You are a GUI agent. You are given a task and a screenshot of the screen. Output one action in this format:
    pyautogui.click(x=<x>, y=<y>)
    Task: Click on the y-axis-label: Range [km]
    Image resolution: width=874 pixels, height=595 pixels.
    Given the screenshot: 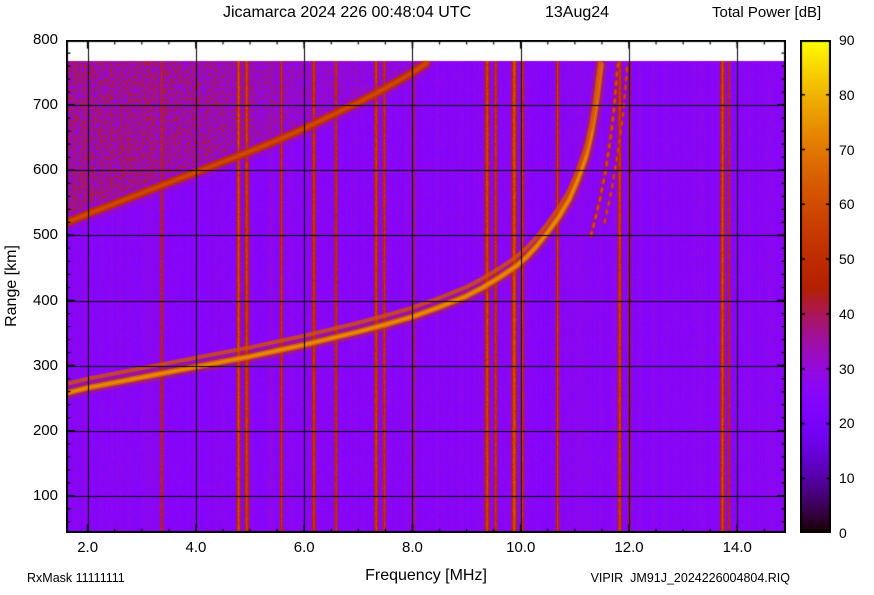 What is the action you would take?
    pyautogui.click(x=11, y=286)
    